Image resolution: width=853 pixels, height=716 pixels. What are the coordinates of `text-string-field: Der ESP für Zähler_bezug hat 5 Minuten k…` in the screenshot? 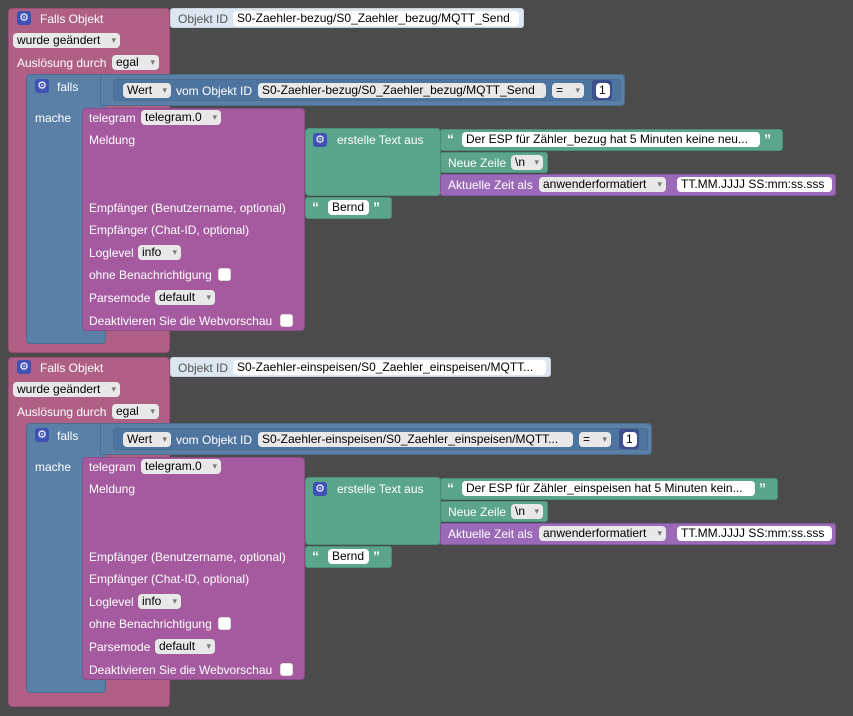 It's located at (611, 139).